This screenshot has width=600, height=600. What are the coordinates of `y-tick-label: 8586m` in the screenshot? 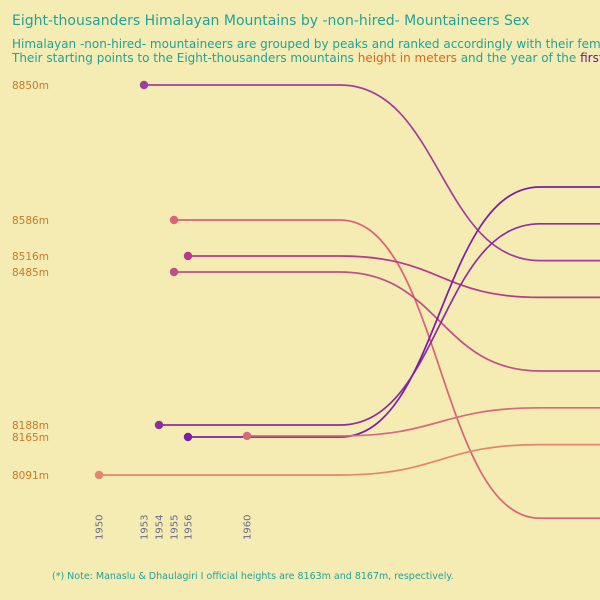 It's located at (30, 221).